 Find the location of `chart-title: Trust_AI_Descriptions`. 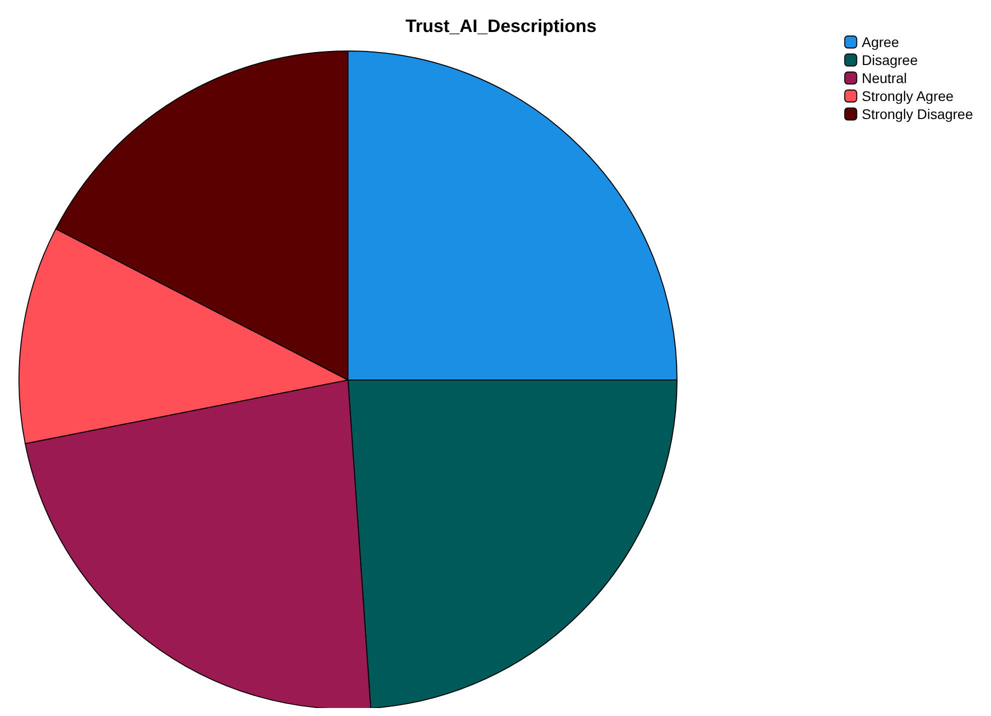

chart-title: Trust_AI_Descriptions is located at coordinates (501, 26).